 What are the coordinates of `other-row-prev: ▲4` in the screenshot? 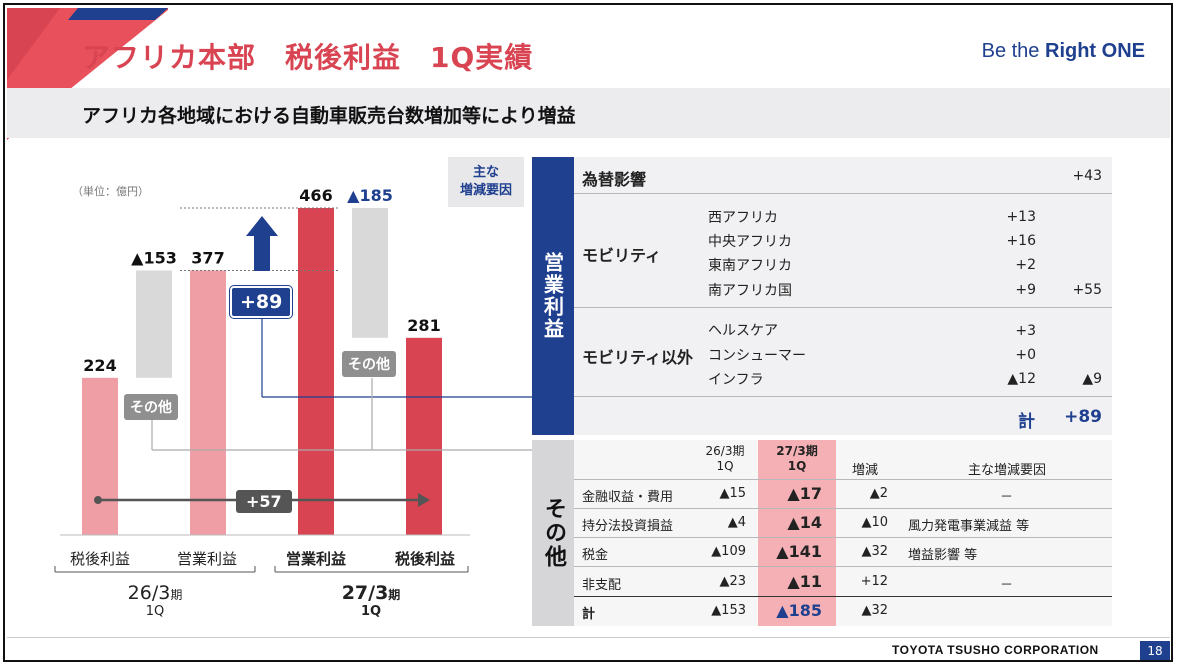 It's located at (736, 522).